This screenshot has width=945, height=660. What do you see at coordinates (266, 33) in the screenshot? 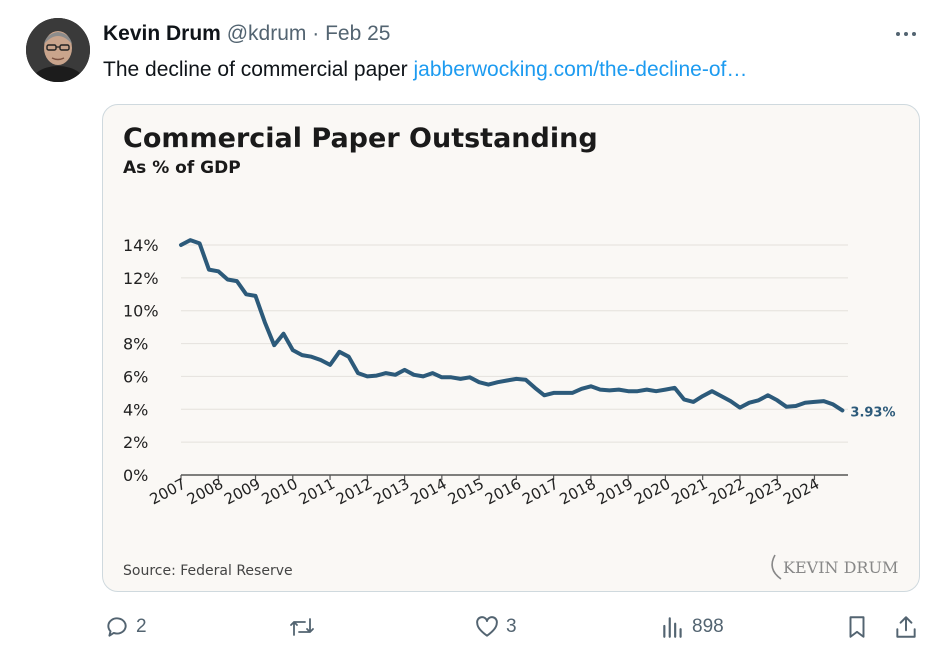
I see `author-handle: @kdrum` at bounding box center [266, 33].